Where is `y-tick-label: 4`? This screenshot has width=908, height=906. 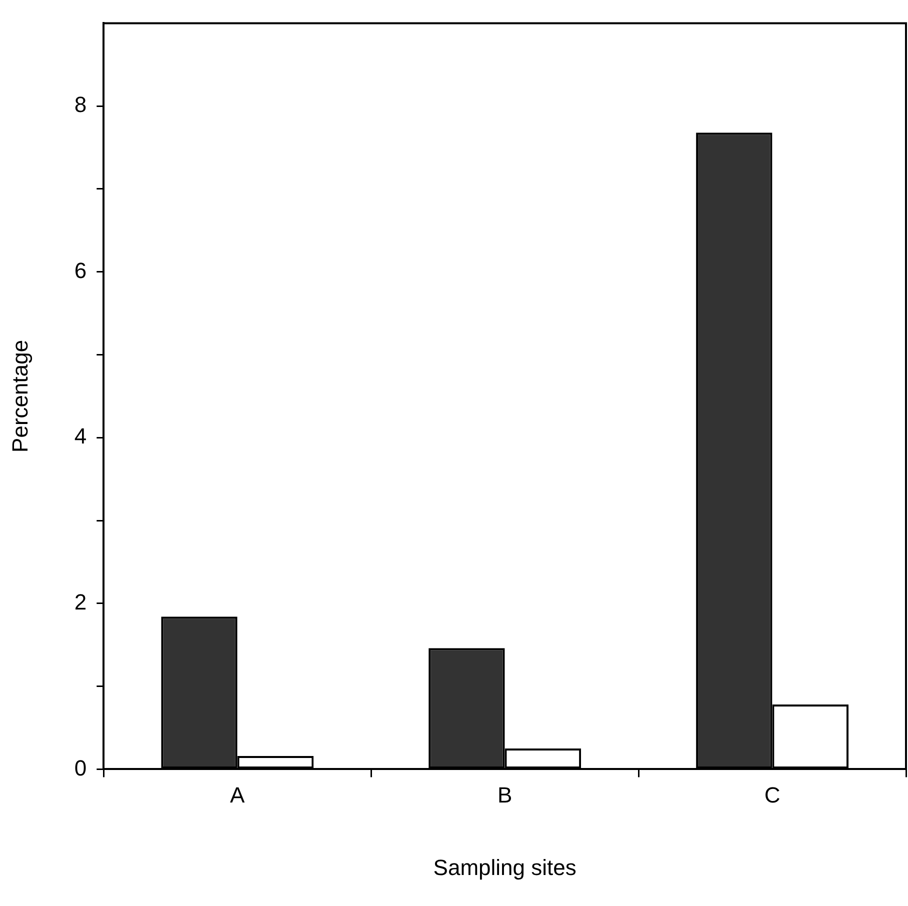 y-tick-label: 4 is located at coordinates (80, 436).